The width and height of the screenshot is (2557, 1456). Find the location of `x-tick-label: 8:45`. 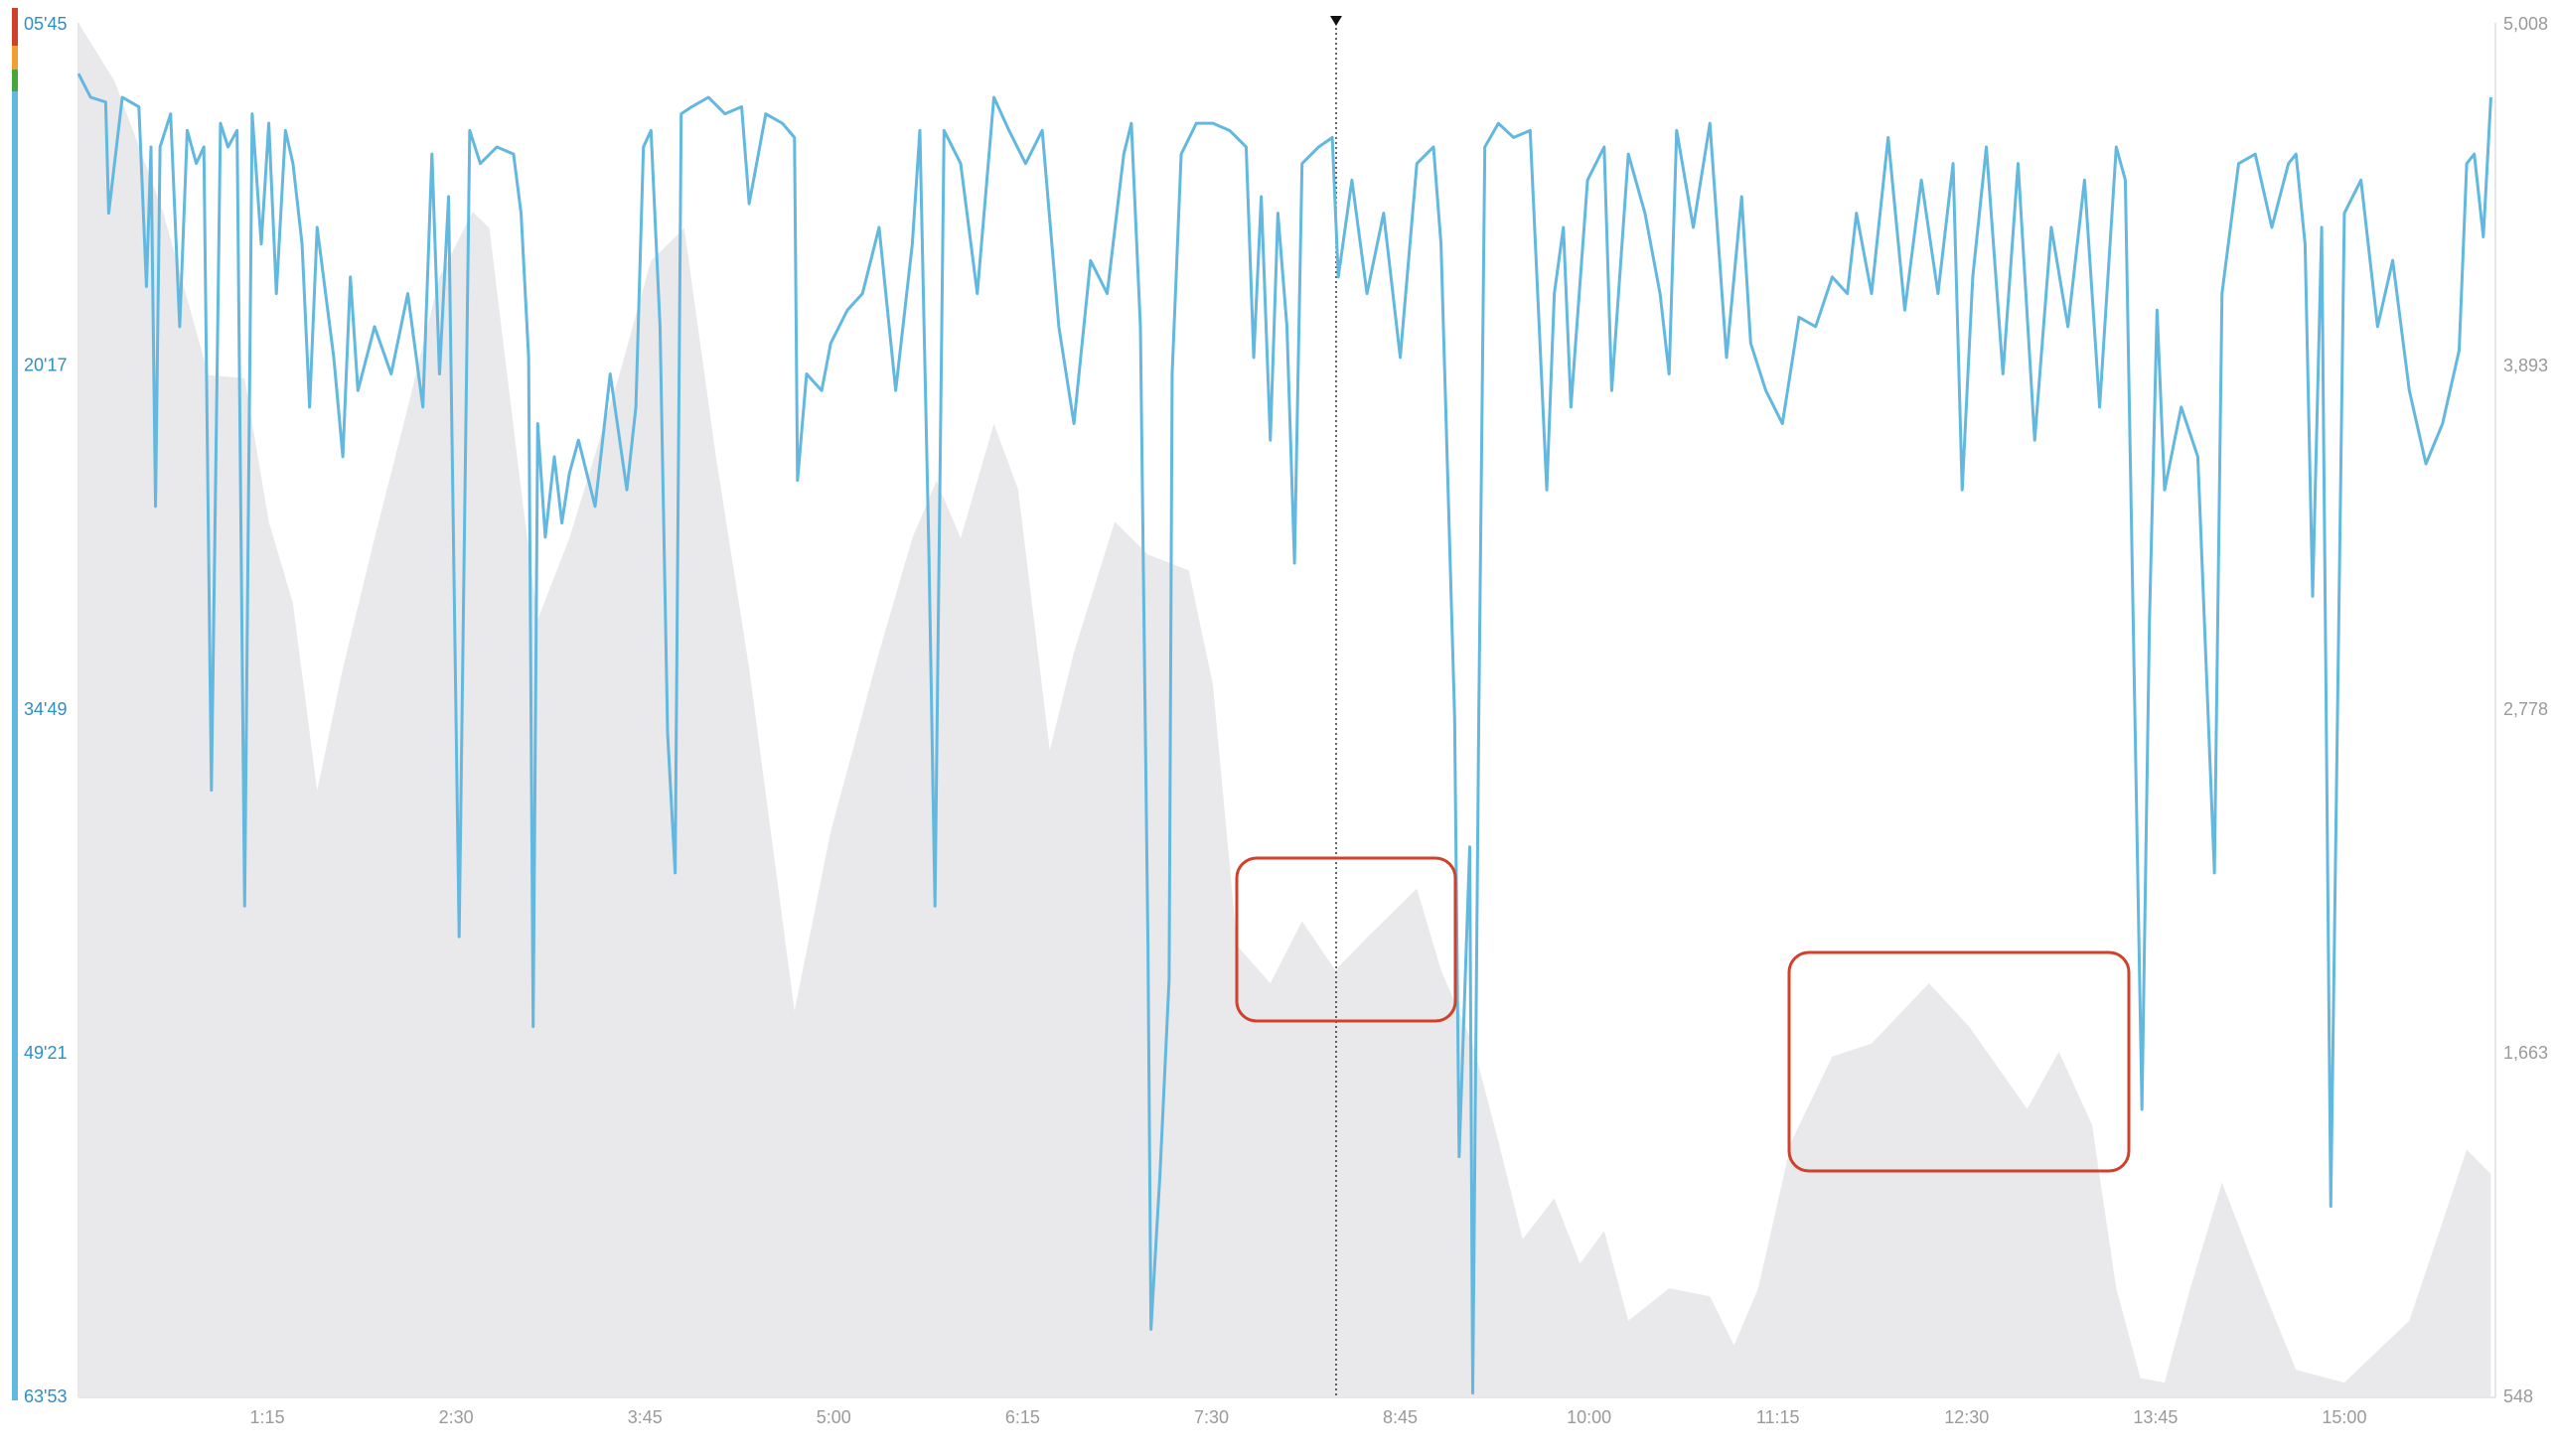

x-tick-label: 8:45 is located at coordinates (1400, 1417).